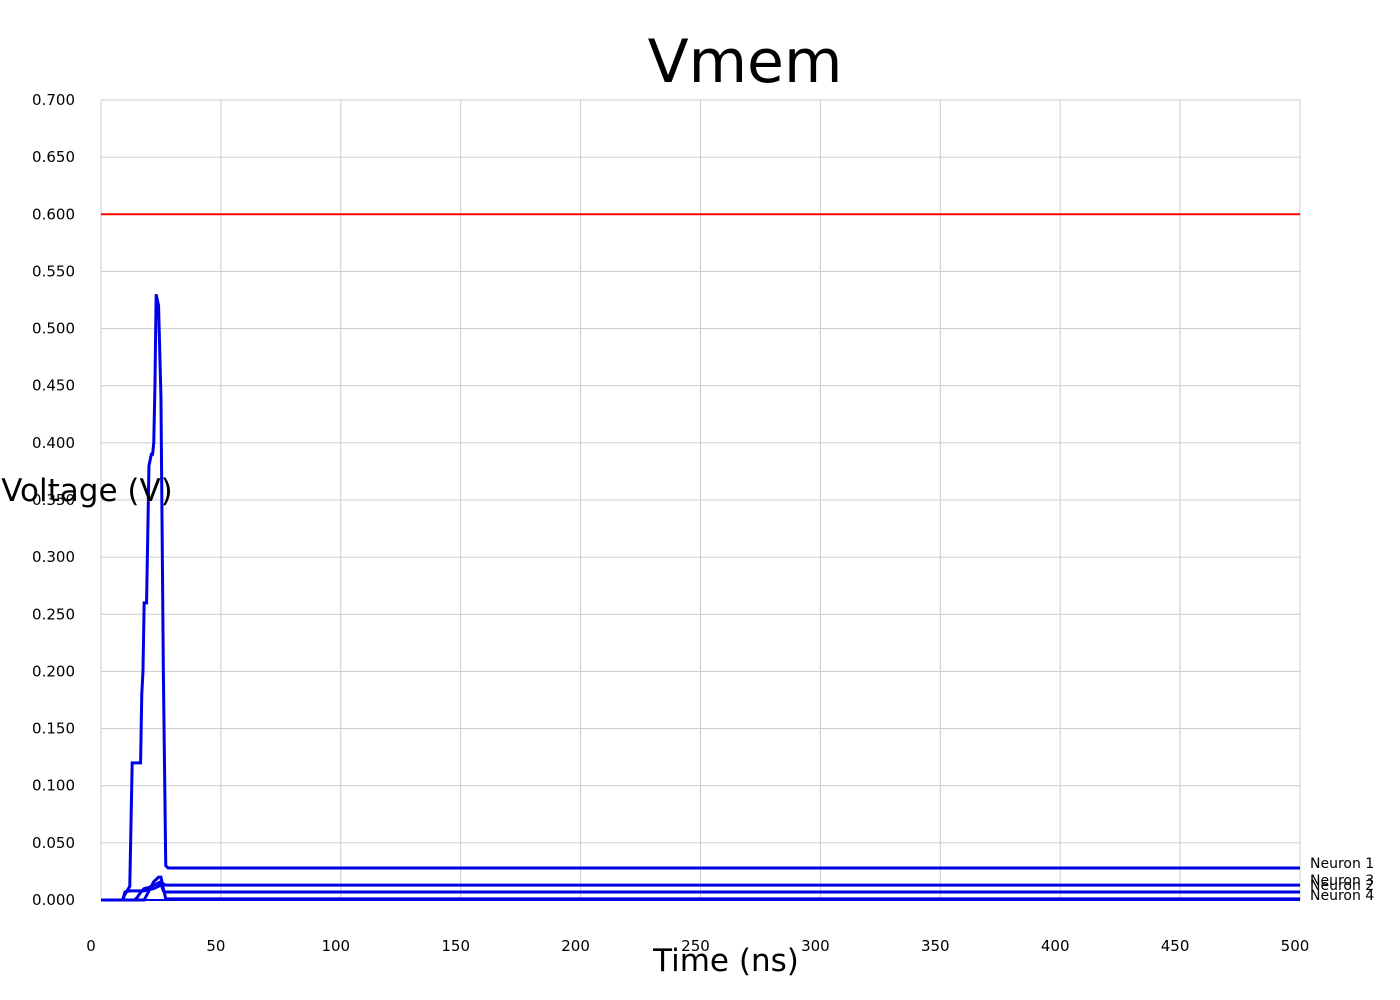 This screenshot has width=1400, height=1000. Describe the element at coordinates (1175, 946) in the screenshot. I see `x-tick-label: 450` at that location.